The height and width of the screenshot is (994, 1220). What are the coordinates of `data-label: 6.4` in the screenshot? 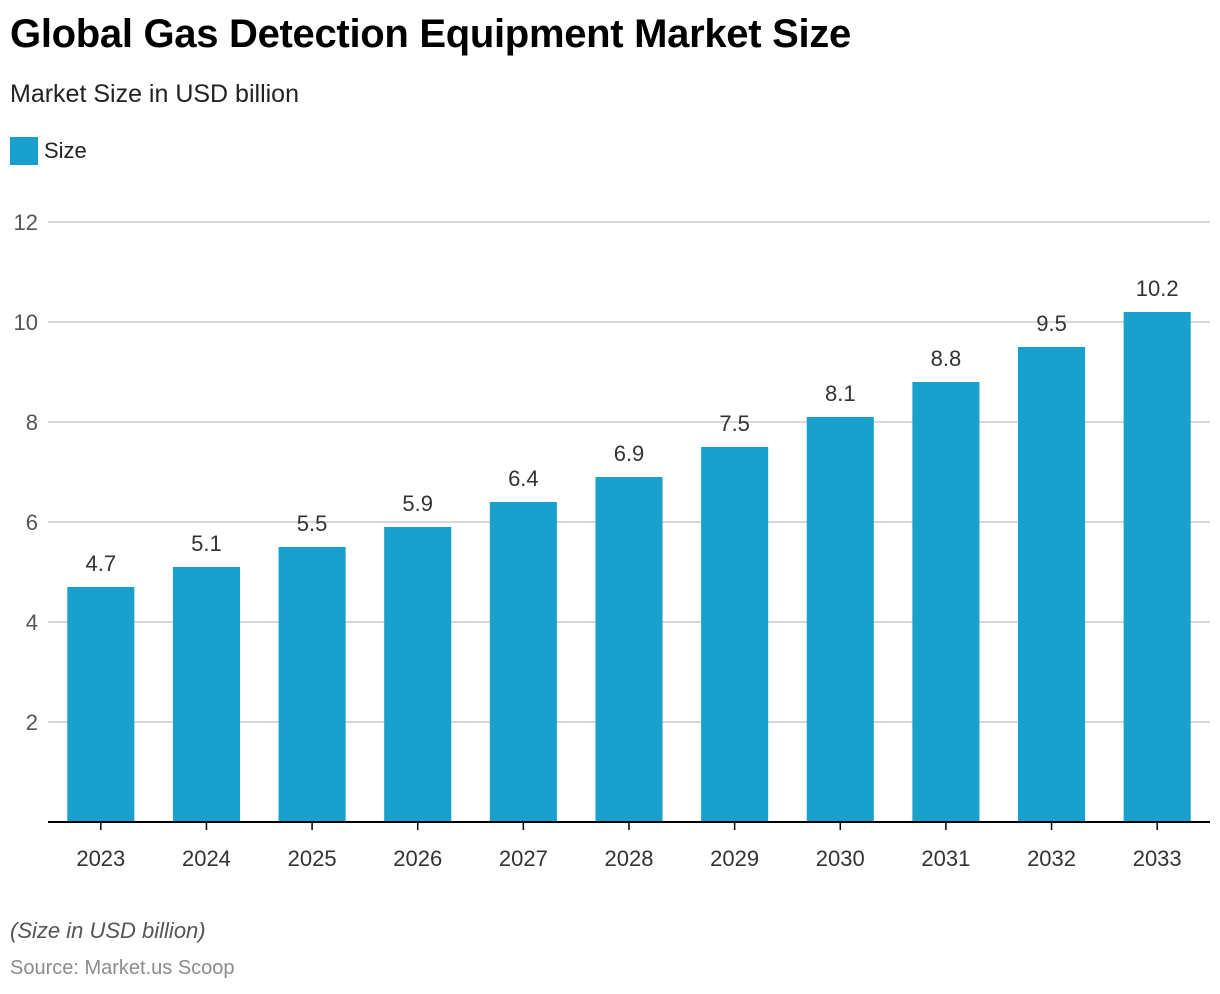 It's located at (523, 478).